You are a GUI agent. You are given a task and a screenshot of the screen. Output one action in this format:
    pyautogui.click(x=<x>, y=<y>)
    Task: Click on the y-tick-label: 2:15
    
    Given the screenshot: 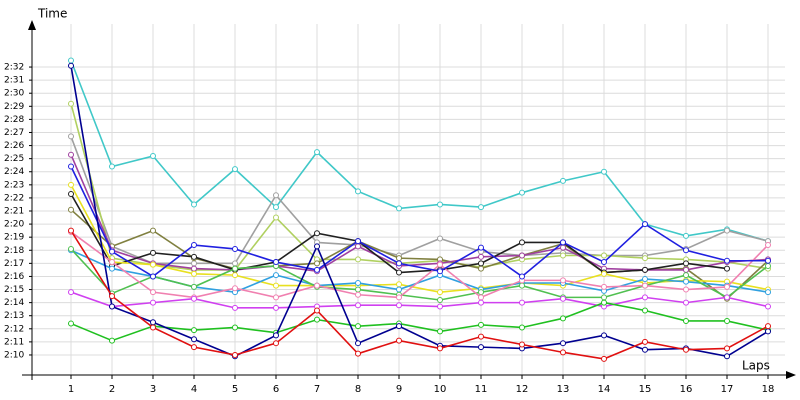 What is the action you would take?
    pyautogui.click(x=14, y=290)
    